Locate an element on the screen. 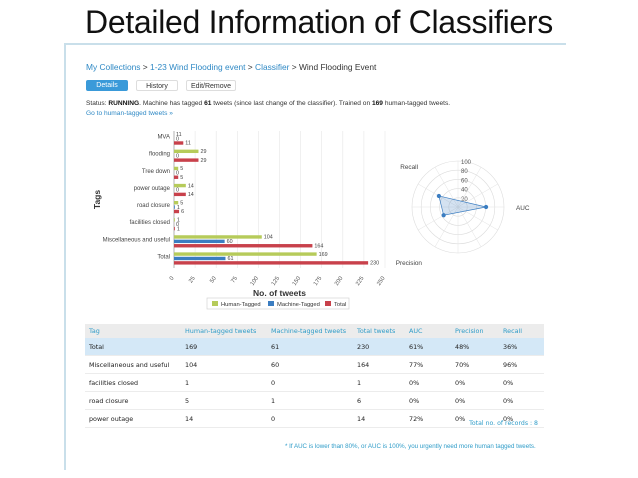 The image size is (638, 478). column-header: Precision is located at coordinates (475, 331).